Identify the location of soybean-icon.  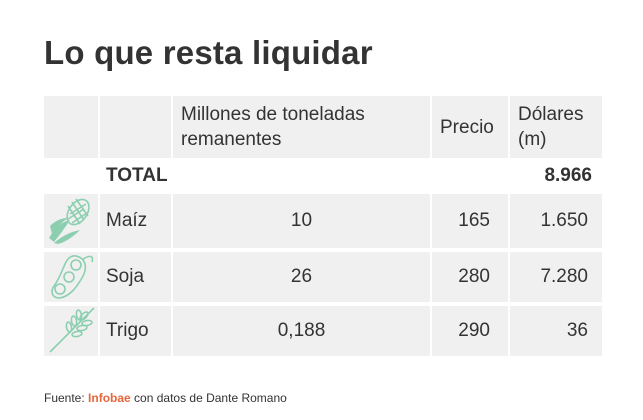
(72, 275).